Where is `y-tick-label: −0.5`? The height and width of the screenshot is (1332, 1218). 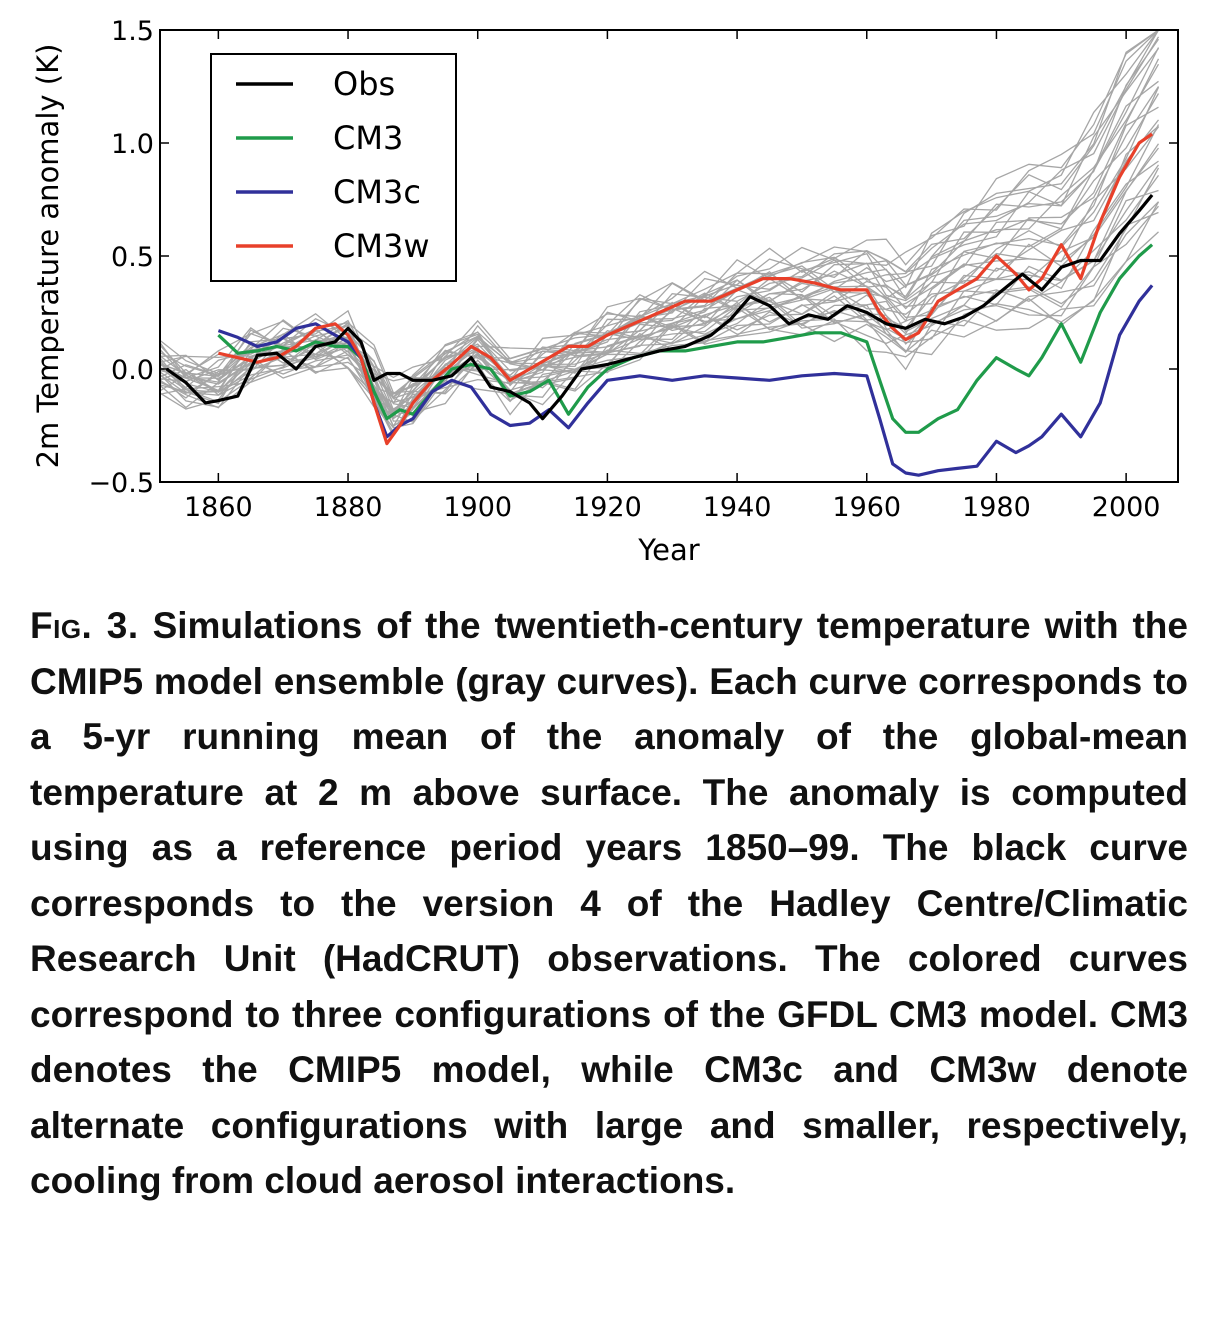
y-tick-label: −0.5 is located at coordinates (121, 483).